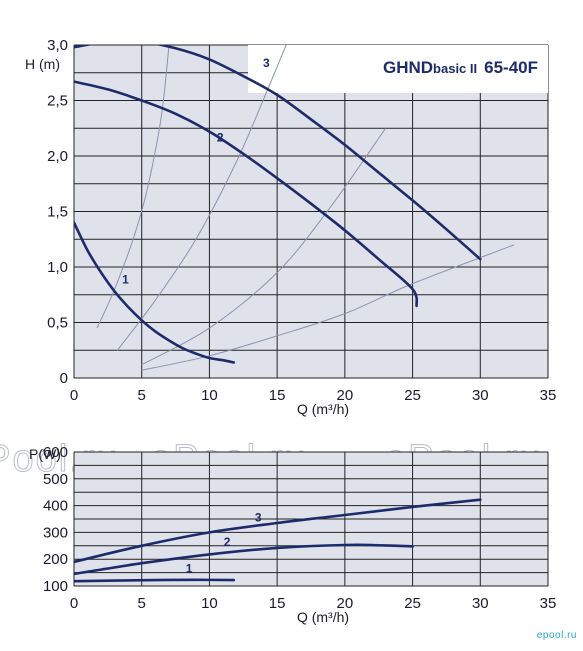 The image size is (583, 651). I want to click on y-tick-label: 2,5, so click(57, 101).